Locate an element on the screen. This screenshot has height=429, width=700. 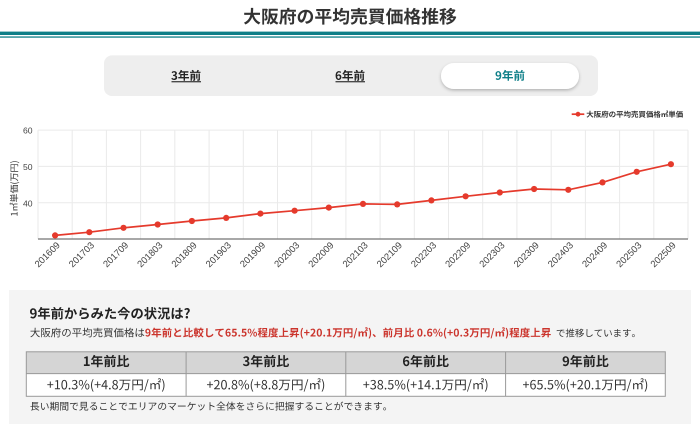
svg-text: 40 is located at coordinates (28, 203).